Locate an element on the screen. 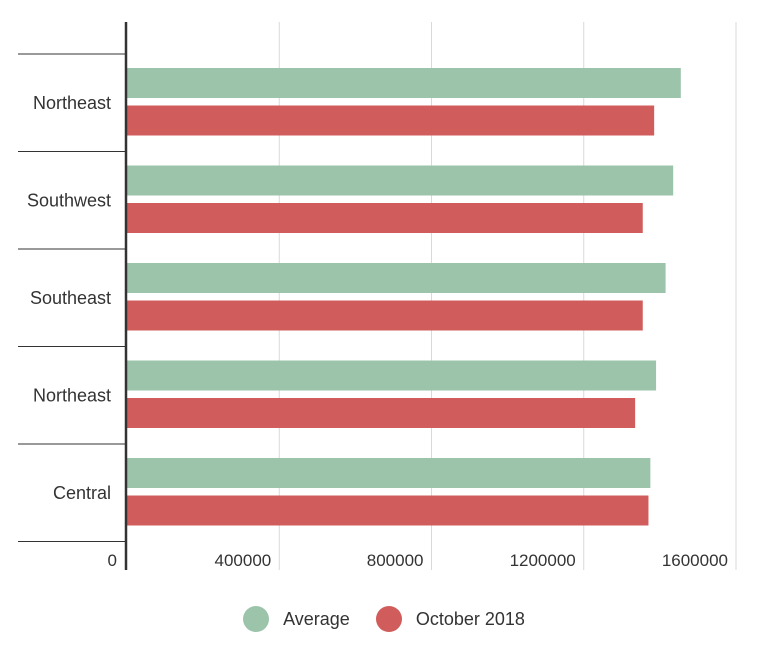  legend-item-average: Average is located at coordinates (296, 619).